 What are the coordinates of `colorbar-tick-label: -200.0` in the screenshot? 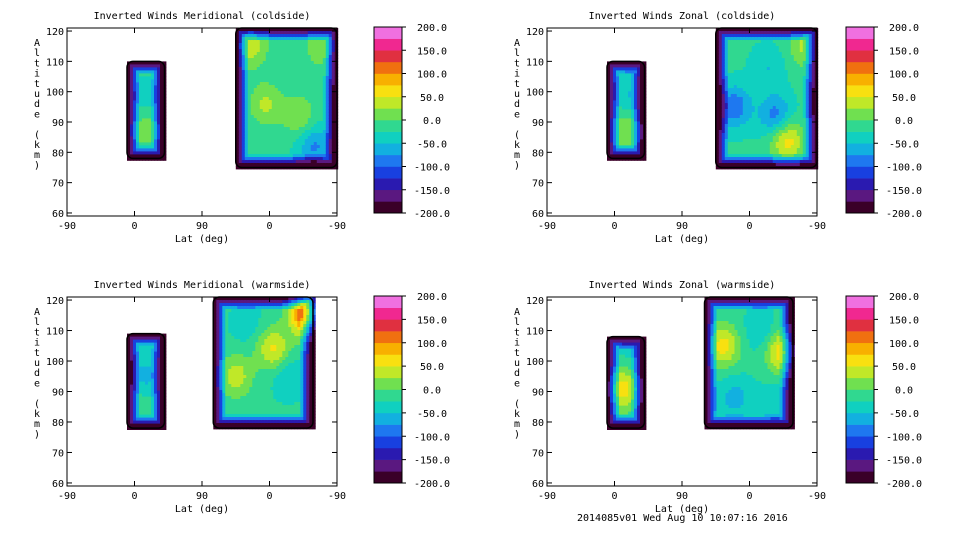 It's located at (904, 214).